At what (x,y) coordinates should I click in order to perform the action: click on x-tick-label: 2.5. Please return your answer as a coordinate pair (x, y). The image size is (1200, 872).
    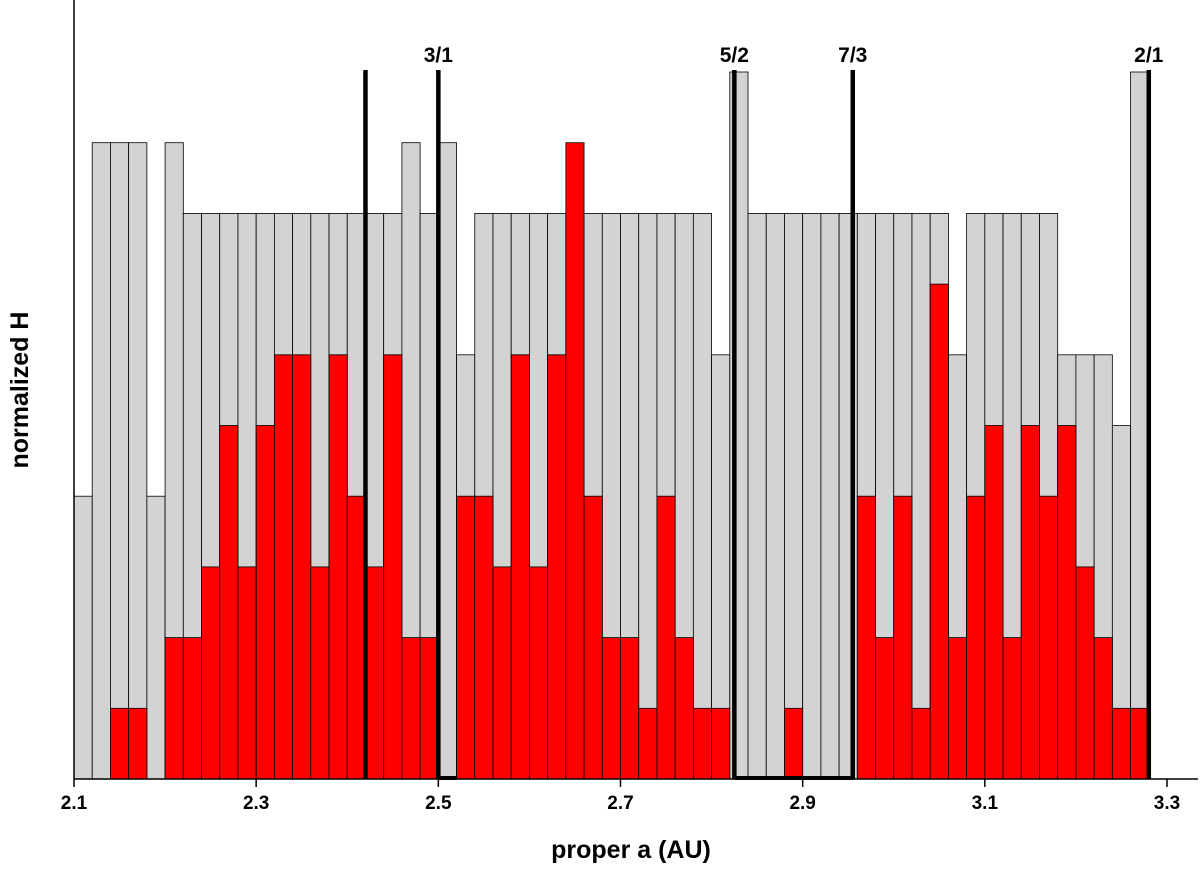
    Looking at the image, I should click on (438, 803).